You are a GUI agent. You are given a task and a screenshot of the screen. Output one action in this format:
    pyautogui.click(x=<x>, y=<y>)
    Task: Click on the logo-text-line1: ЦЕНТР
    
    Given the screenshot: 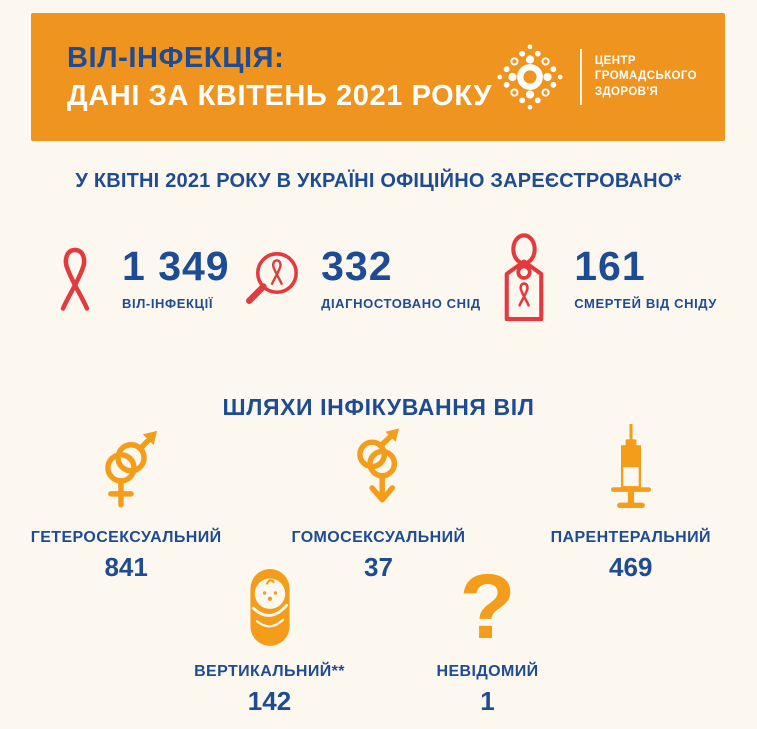 What is the action you would take?
    pyautogui.click(x=615, y=60)
    